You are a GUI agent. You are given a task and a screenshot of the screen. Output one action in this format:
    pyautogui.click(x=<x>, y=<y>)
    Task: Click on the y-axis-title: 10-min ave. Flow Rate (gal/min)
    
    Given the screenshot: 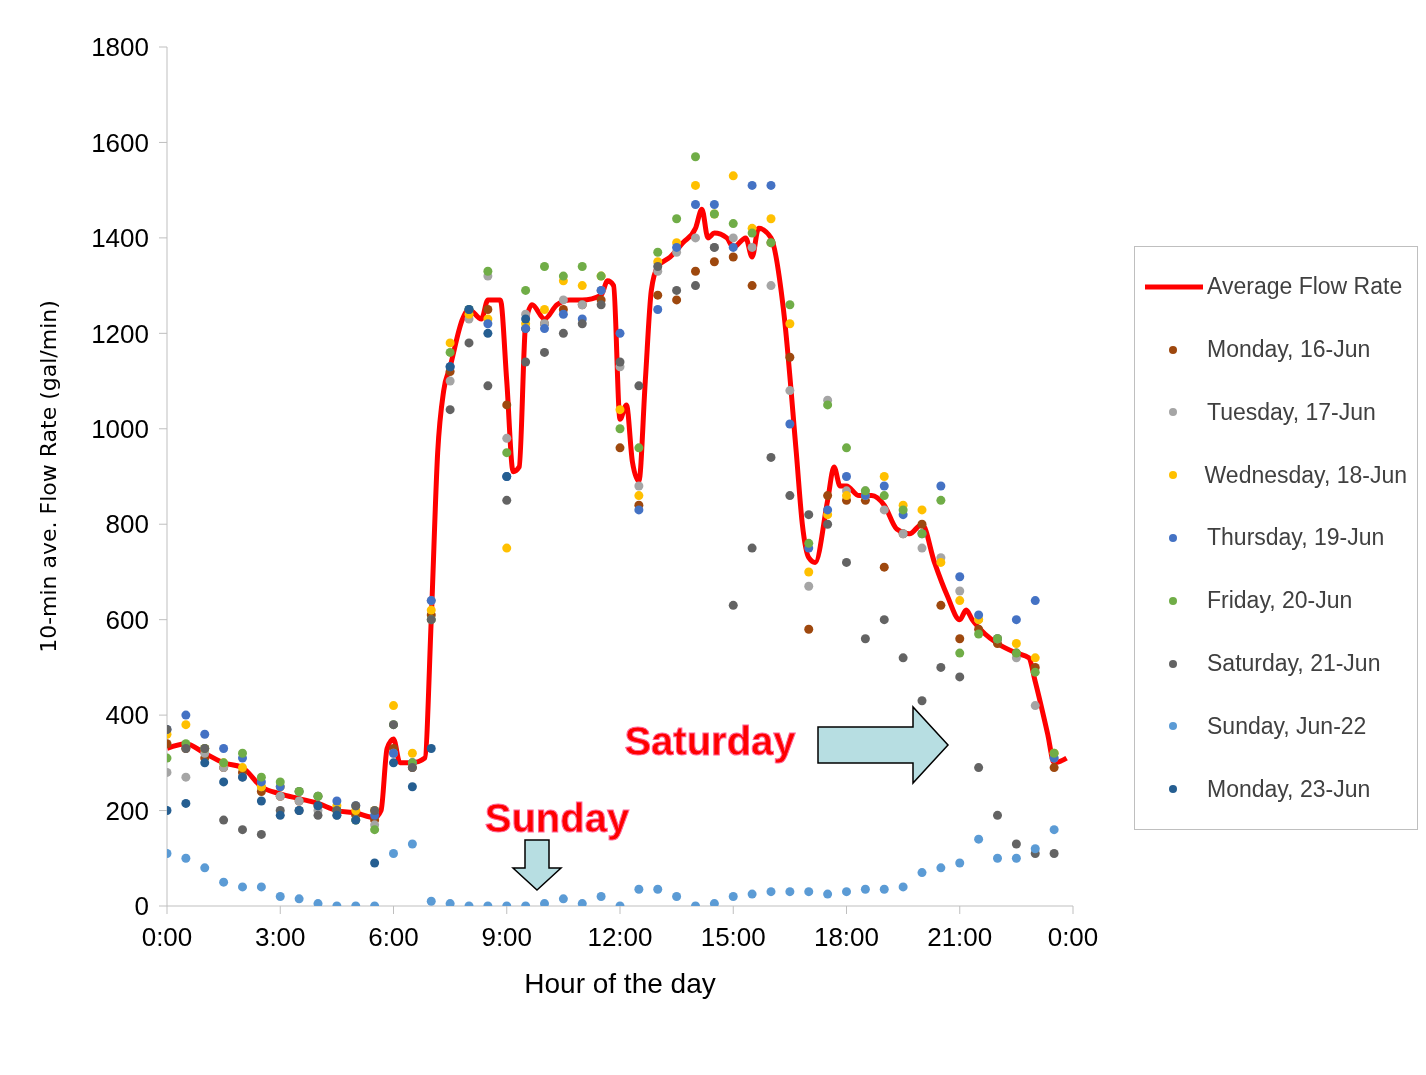 What is the action you would take?
    pyautogui.click(x=48, y=476)
    